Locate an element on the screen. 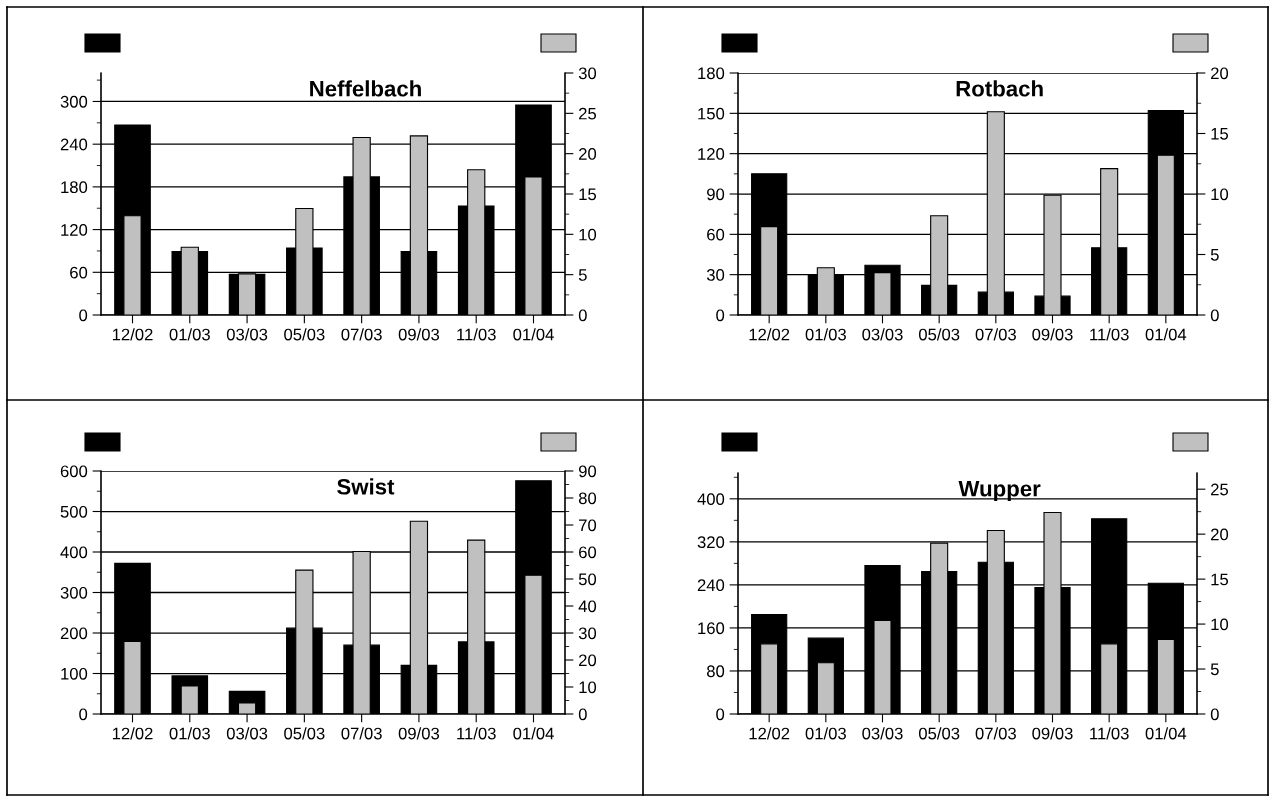 The width and height of the screenshot is (1275, 801). y-tick-label: 80 is located at coordinates (715, 671).